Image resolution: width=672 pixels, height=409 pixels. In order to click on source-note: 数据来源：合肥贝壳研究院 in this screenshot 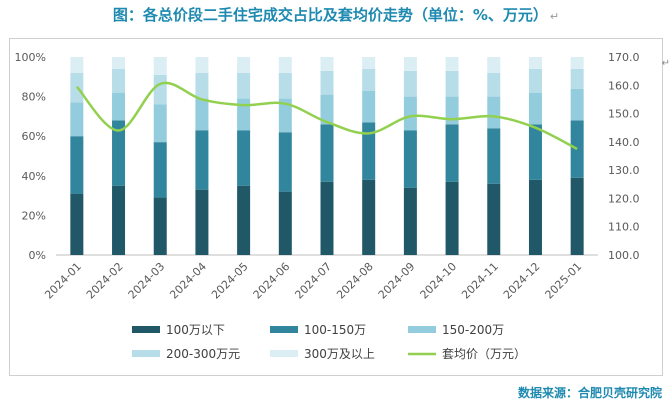, I will do `click(589, 393)`.